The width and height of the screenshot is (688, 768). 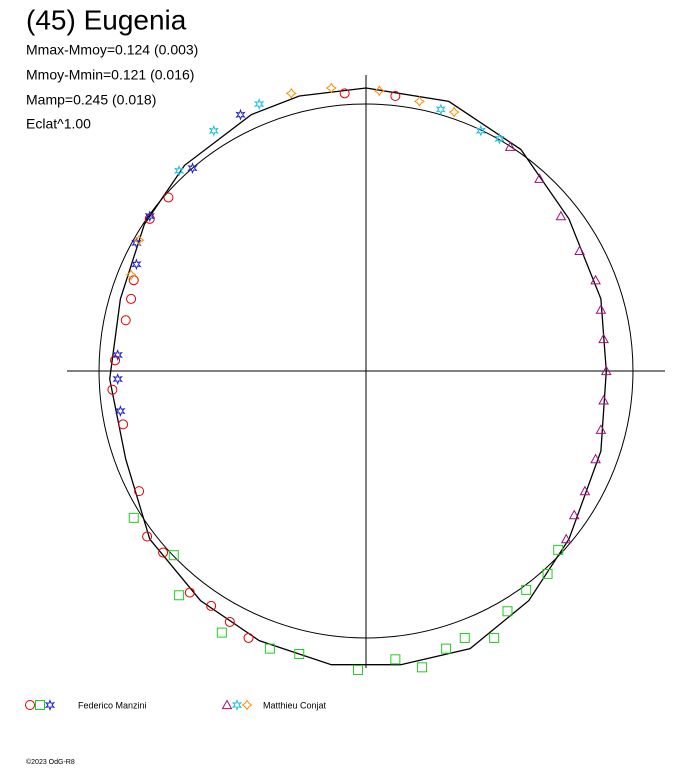 What do you see at coordinates (58, 124) in the screenshot?
I see `annotation: Eclat^1.00` at bounding box center [58, 124].